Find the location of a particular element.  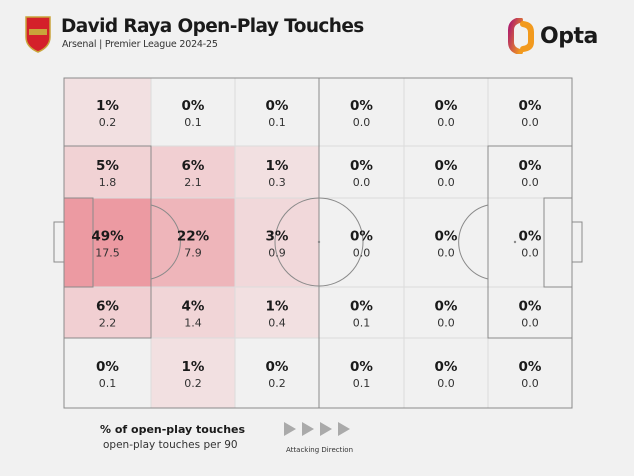

arsenal-crest-logo is located at coordinates (38, 34).